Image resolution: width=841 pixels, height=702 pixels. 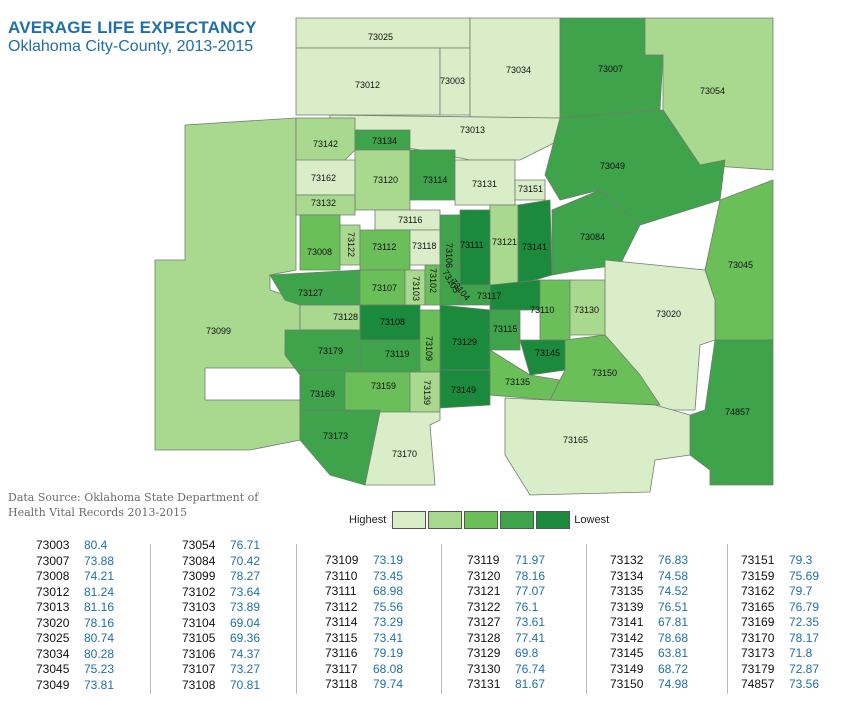 What do you see at coordinates (484, 184) in the screenshot?
I see `zip-label: 73131` at bounding box center [484, 184].